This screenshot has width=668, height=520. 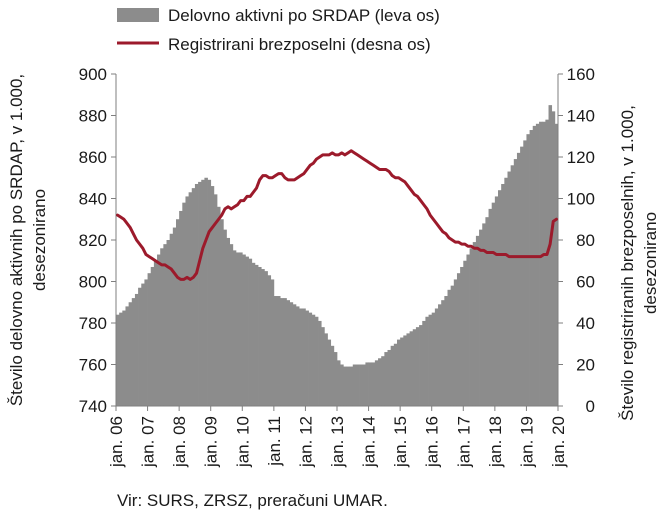 I want to click on right-axis-title-line2: desezonirano, so click(x=650, y=263).